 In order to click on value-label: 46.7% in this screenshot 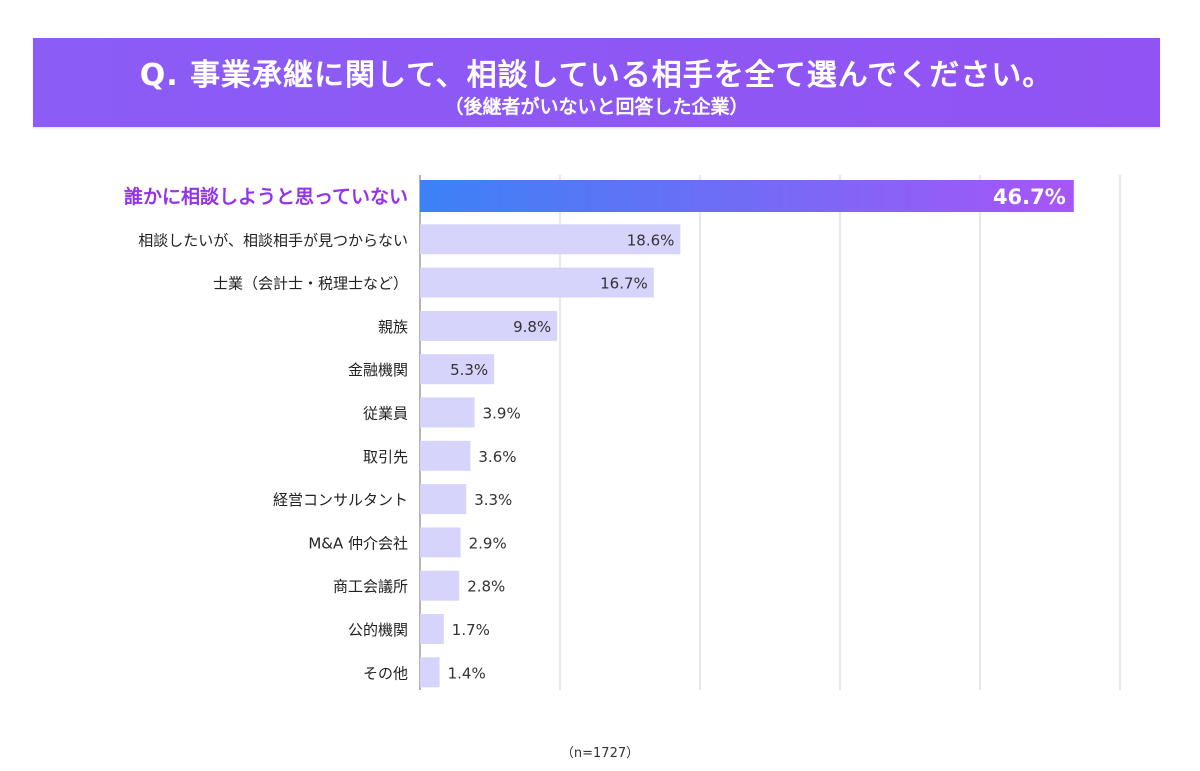, I will do `click(1029, 197)`.